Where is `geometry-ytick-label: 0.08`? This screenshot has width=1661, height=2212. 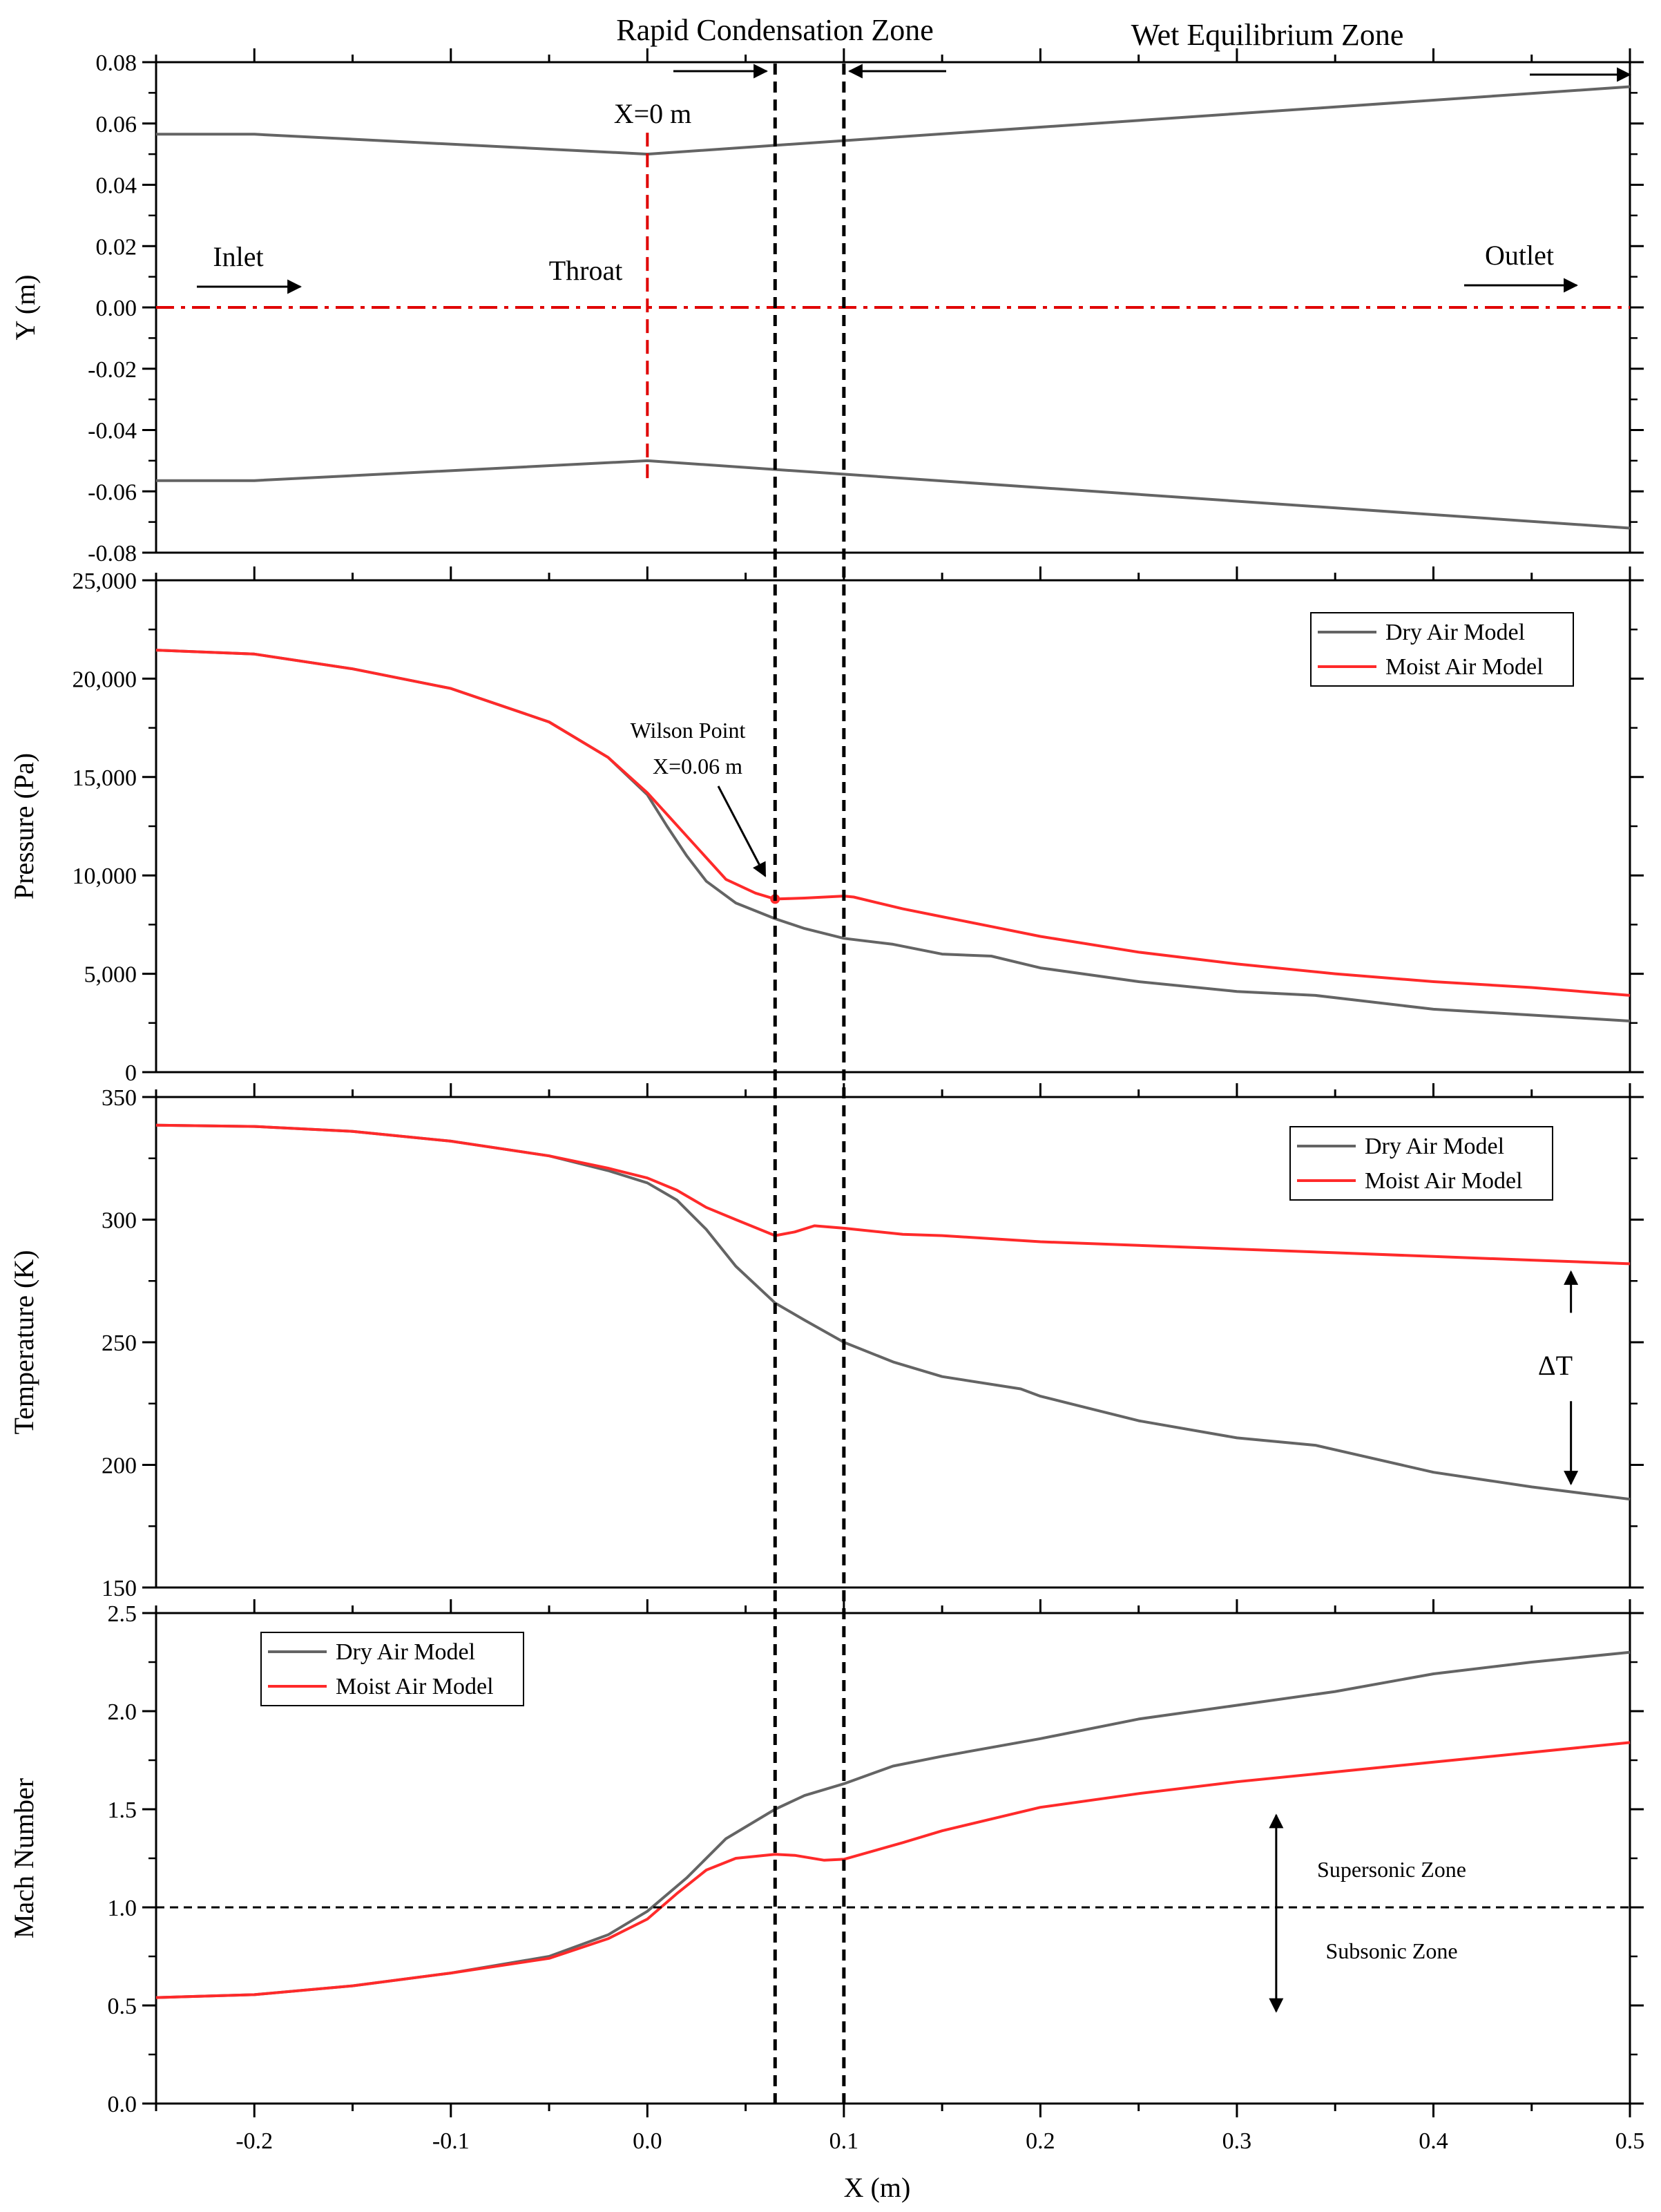 geometry-ytick-label: 0.08 is located at coordinates (116, 63).